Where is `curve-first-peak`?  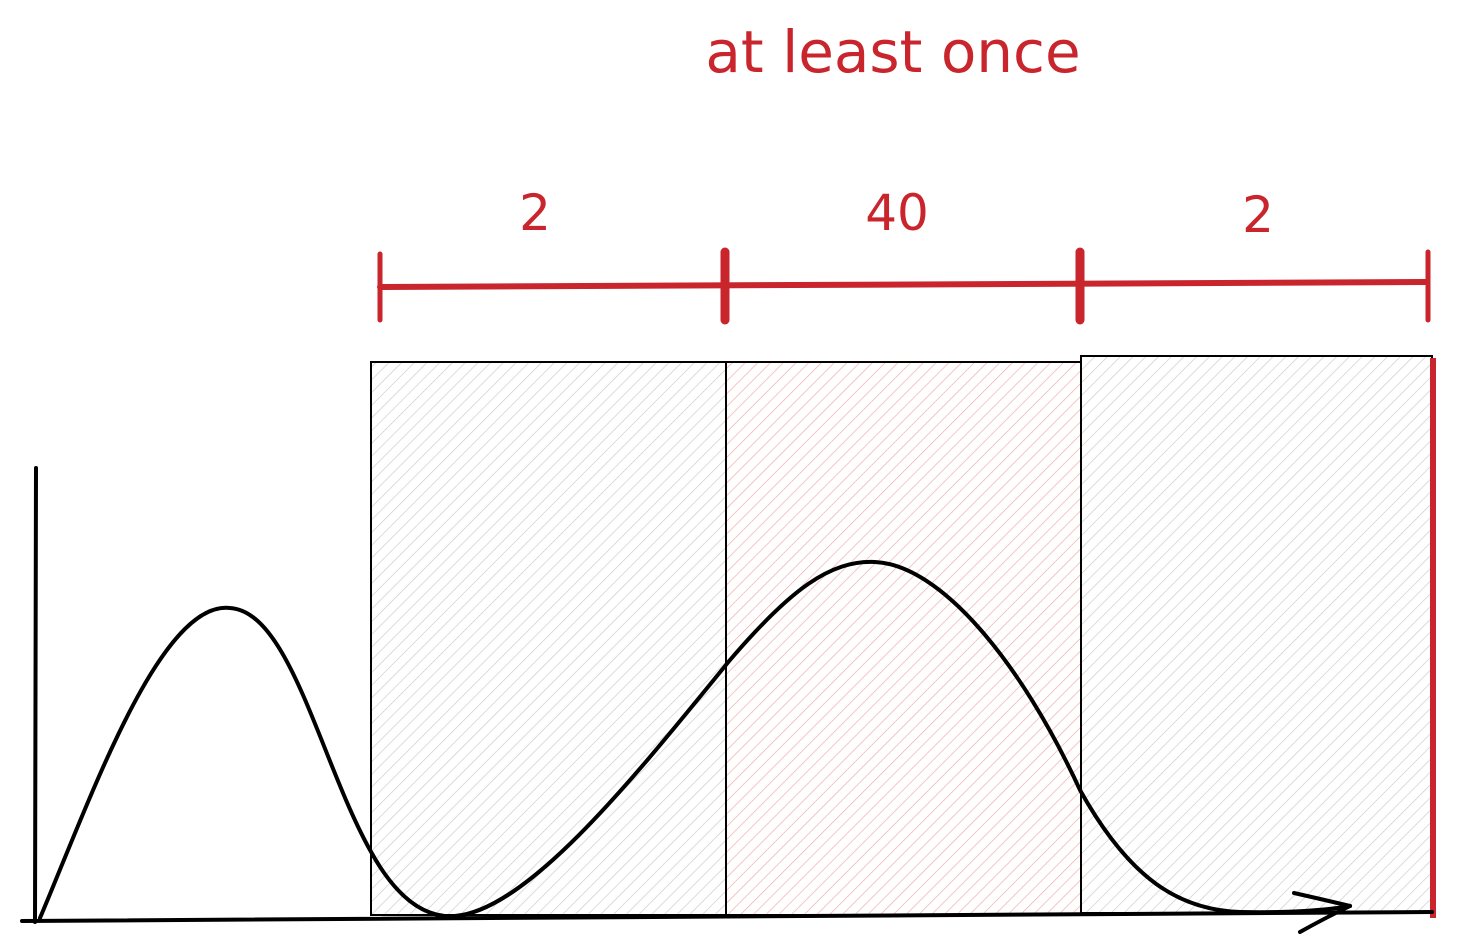 curve-first-peak is located at coordinates (247, 762).